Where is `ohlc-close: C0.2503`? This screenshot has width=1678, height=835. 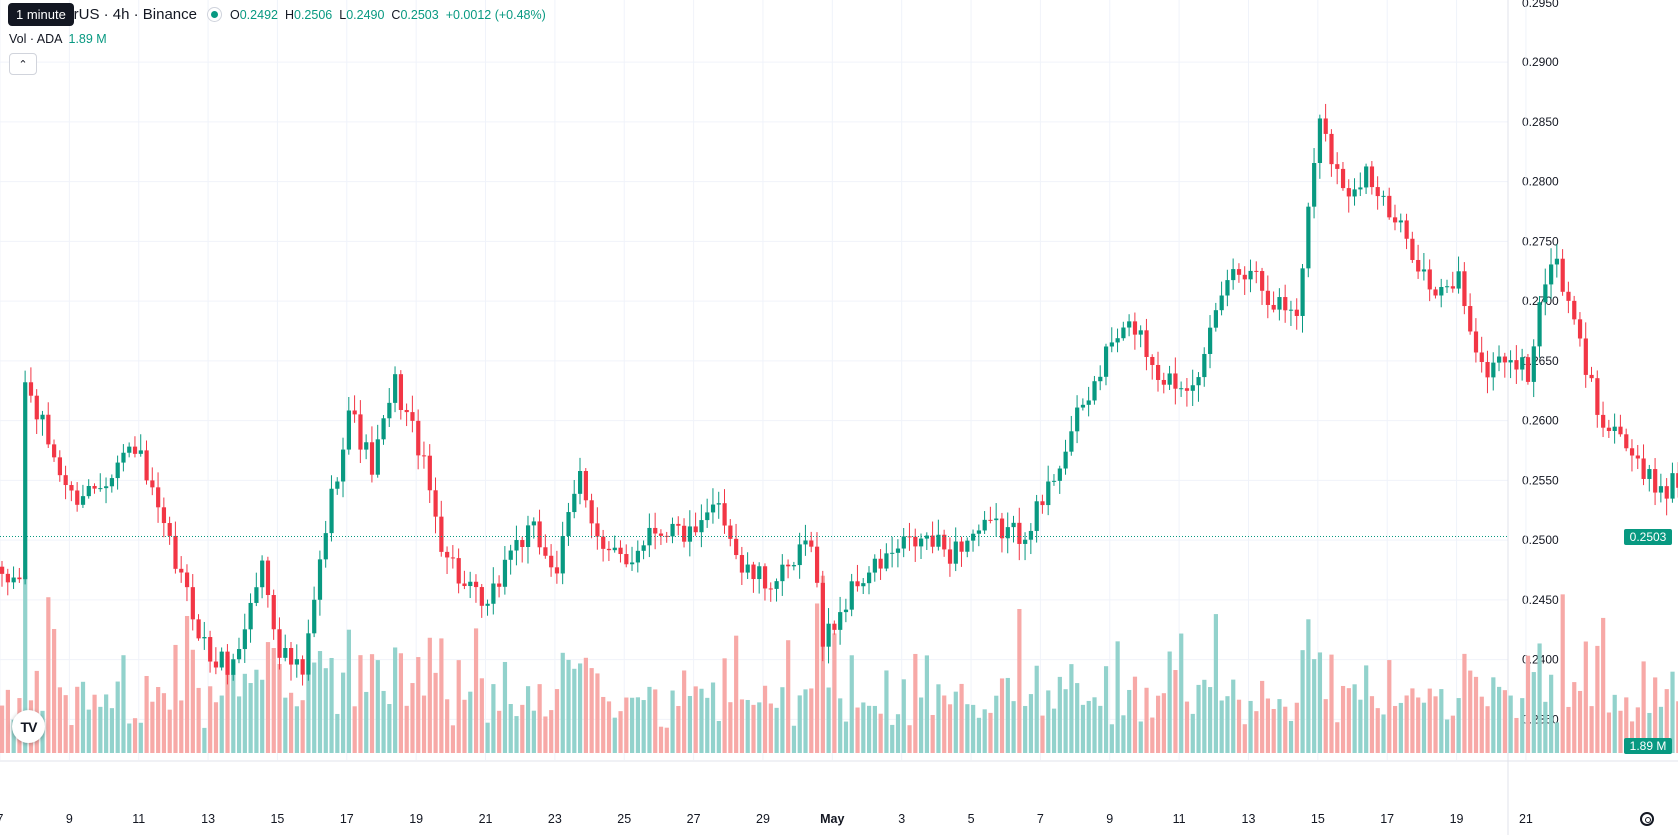 ohlc-close: C0.2503 is located at coordinates (415, 14).